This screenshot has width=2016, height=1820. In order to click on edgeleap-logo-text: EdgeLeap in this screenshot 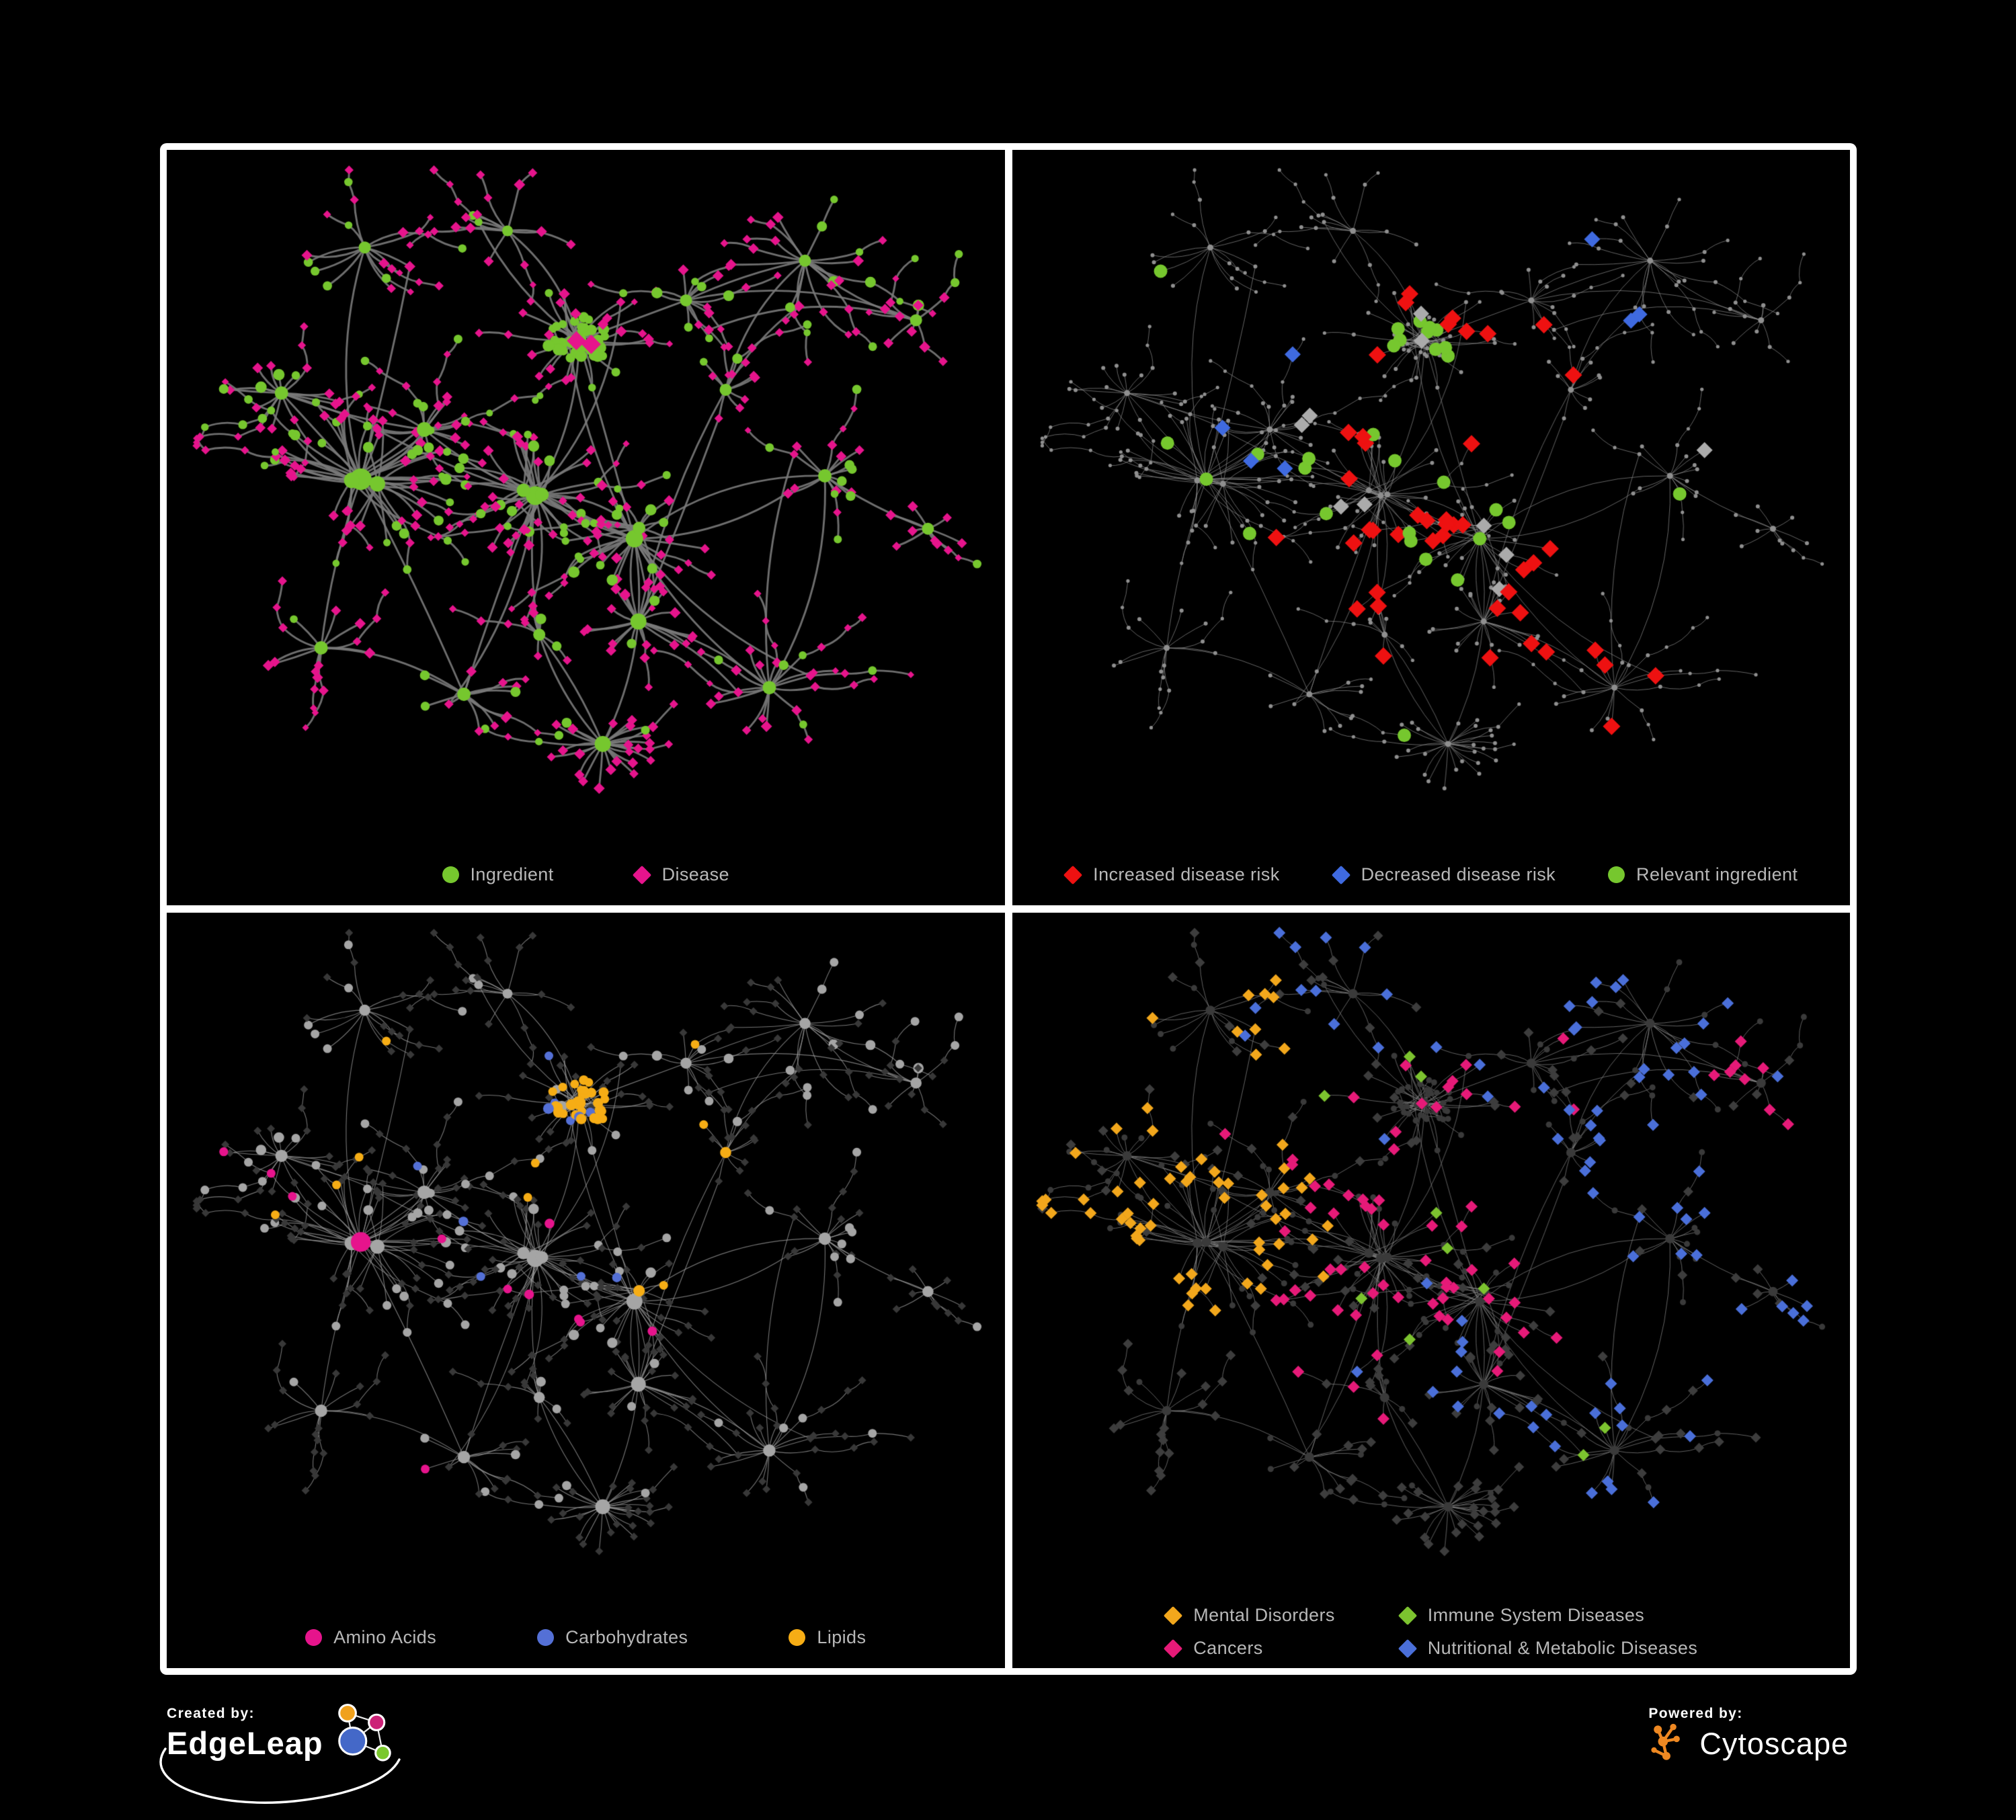, I will do `click(245, 1744)`.